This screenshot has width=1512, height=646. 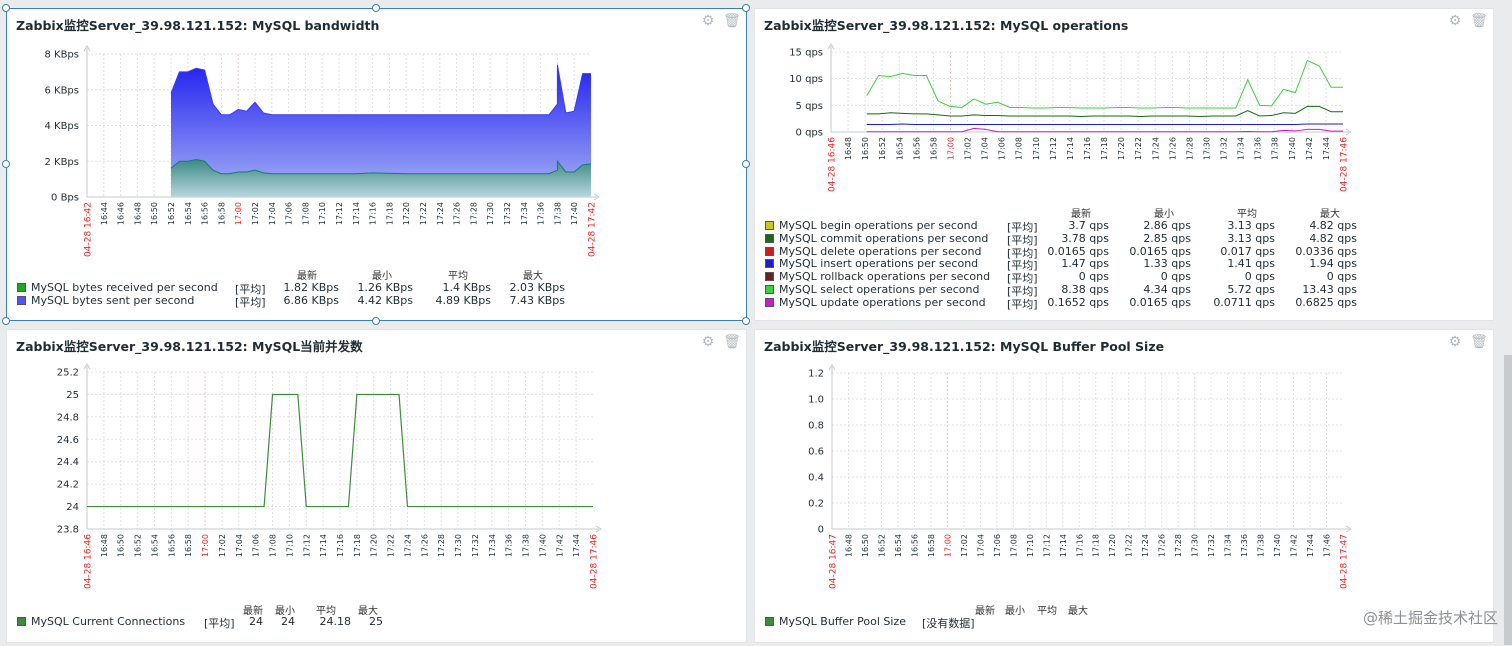 What do you see at coordinates (424, 545) in the screenshot?
I see `x-tick-label: 17:26` at bounding box center [424, 545].